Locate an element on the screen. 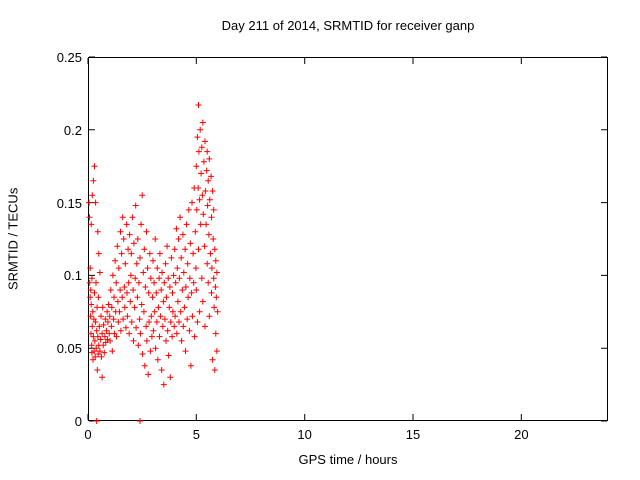 This screenshot has width=640, height=480. scatter-points-srmtid is located at coordinates (153, 263).